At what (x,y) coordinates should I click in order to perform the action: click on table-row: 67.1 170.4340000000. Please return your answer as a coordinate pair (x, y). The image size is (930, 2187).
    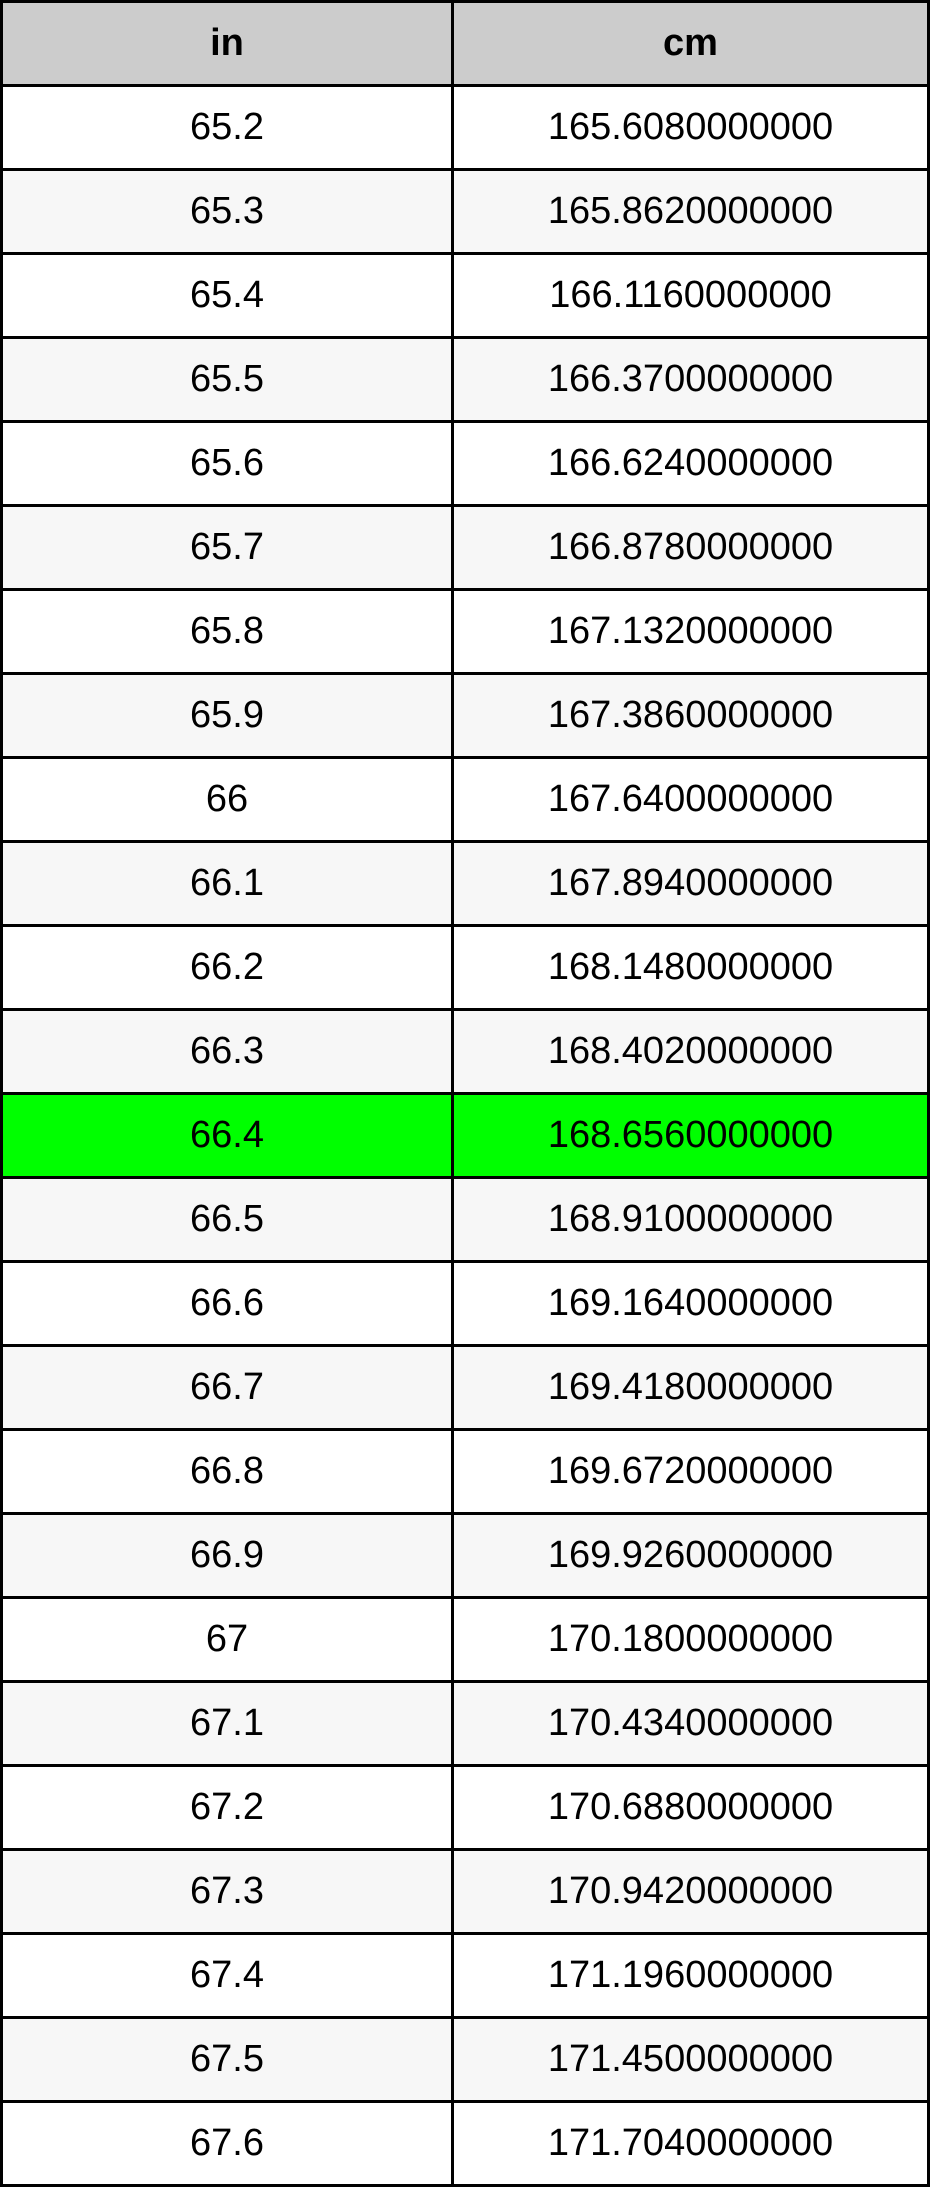
    Looking at the image, I should click on (465, 1723).